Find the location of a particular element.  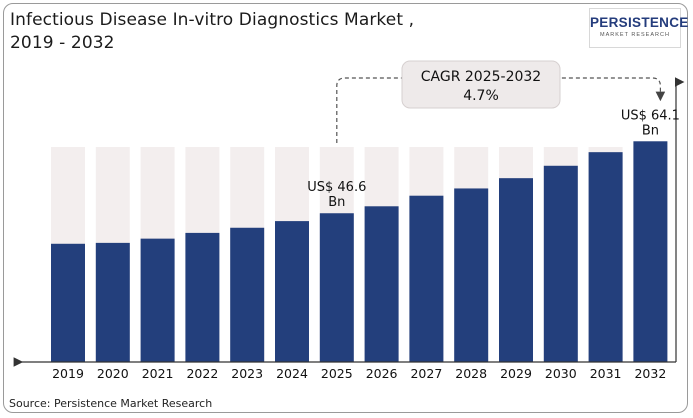

bar-2027 is located at coordinates (426, 278).